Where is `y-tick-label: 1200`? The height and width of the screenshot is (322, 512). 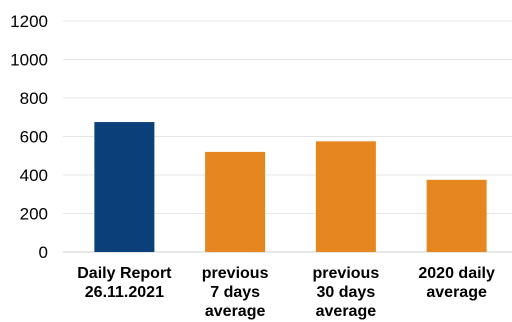 y-tick-label: 1200 is located at coordinates (29, 21).